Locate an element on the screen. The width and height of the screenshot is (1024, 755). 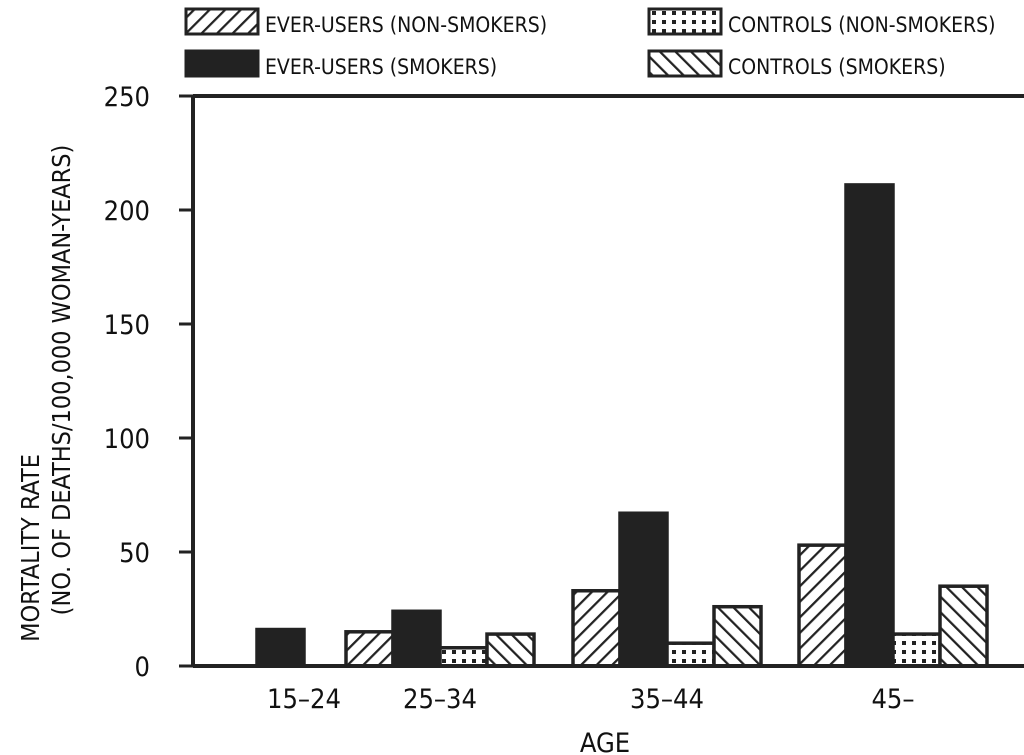
x-axis-title: AGE is located at coordinates (605, 741).